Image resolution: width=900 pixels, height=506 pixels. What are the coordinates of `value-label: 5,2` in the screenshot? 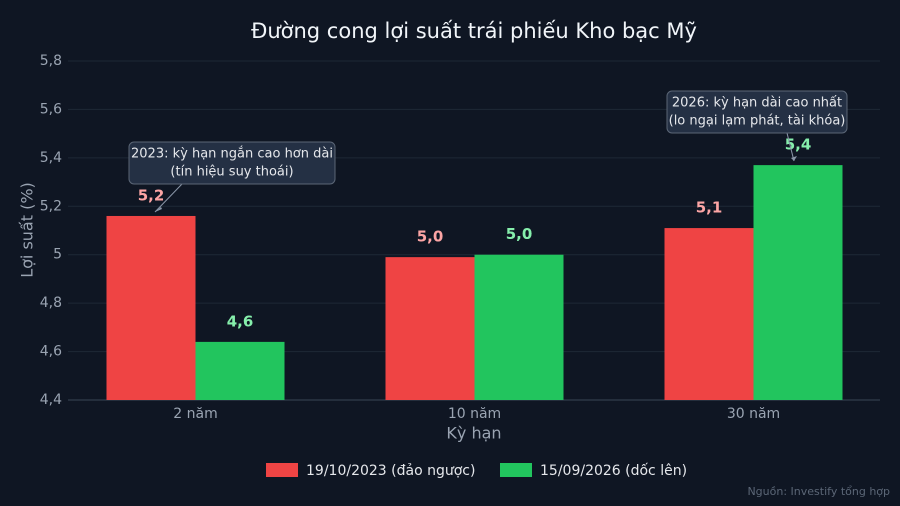 It's located at (151, 195).